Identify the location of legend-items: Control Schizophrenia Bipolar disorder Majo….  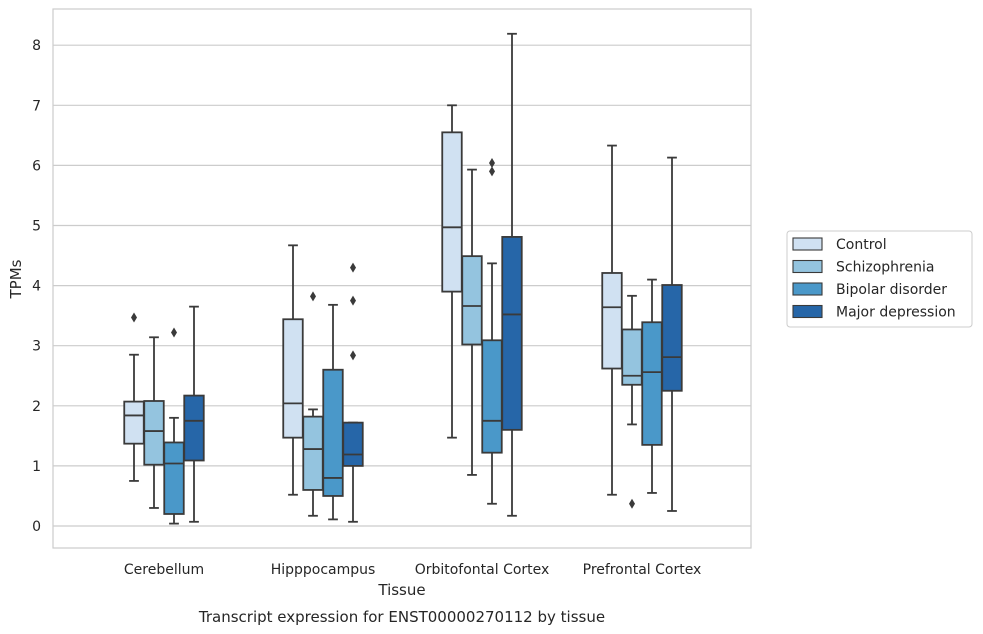
(874, 279).